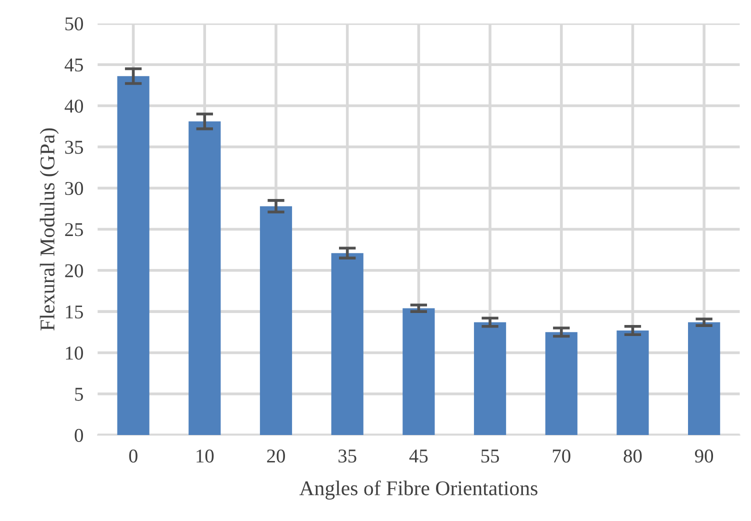 This screenshot has width=751, height=521. I want to click on y-tick-label: 5, so click(79, 394).